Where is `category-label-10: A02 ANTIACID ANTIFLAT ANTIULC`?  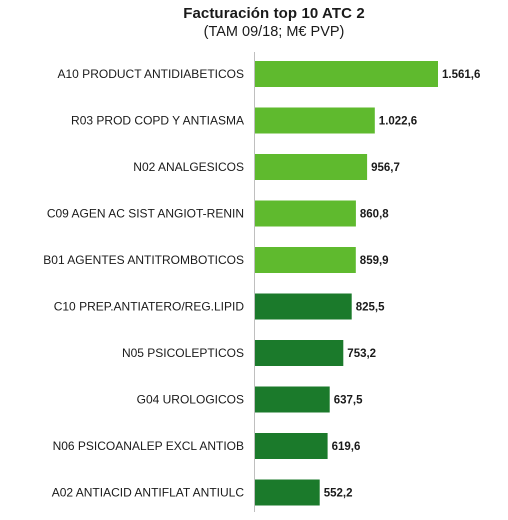
category-label-10: A02 ANTIACID ANTIFLAT ANTIULC is located at coordinates (148, 493).